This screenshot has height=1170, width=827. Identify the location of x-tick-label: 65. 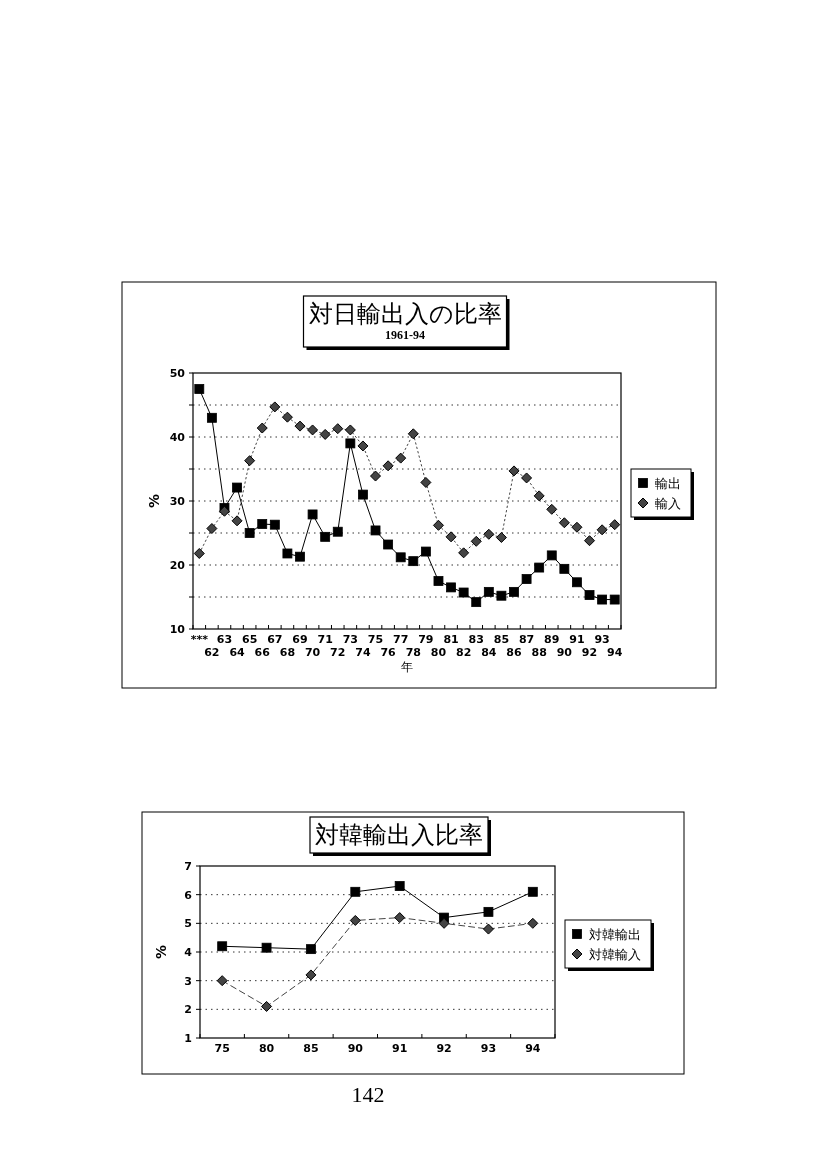
(249, 639).